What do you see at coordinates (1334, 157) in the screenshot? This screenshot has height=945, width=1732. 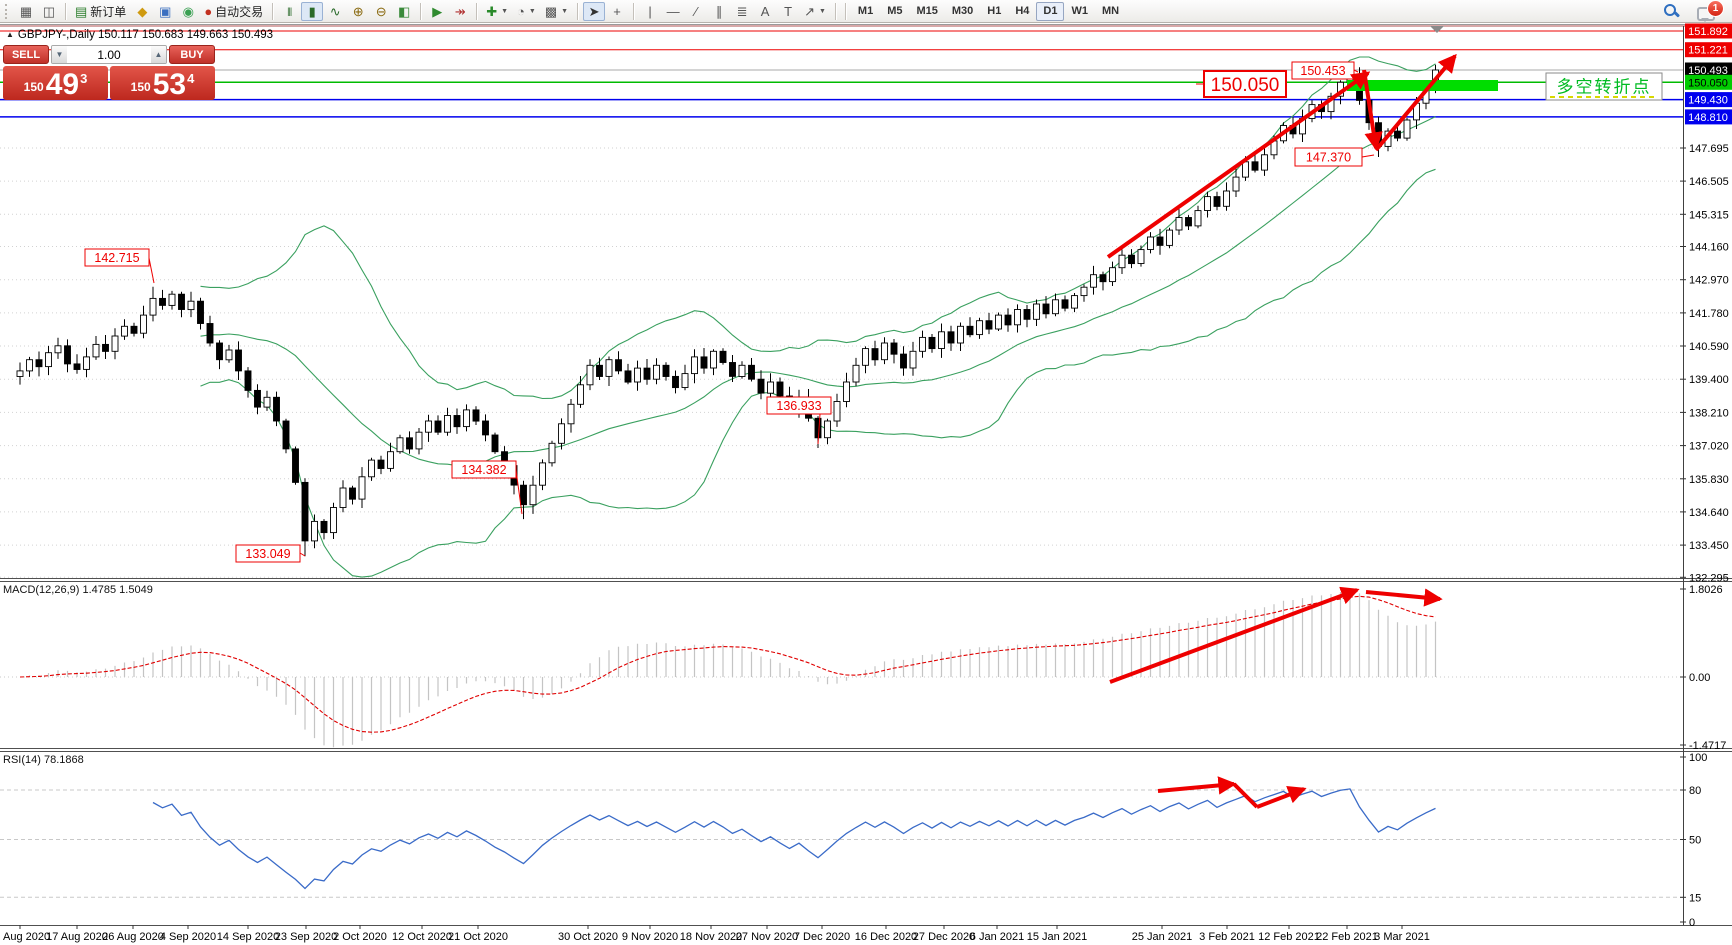 I see `price-label-annotation: 147.370` at bounding box center [1334, 157].